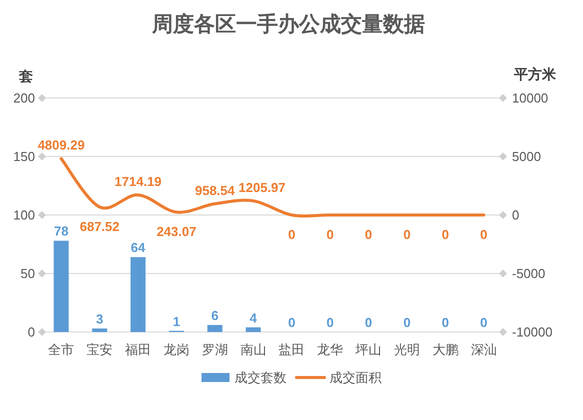  What do you see at coordinates (530, 98) in the screenshot?
I see `y2-tick-label: 10000` at bounding box center [530, 98].